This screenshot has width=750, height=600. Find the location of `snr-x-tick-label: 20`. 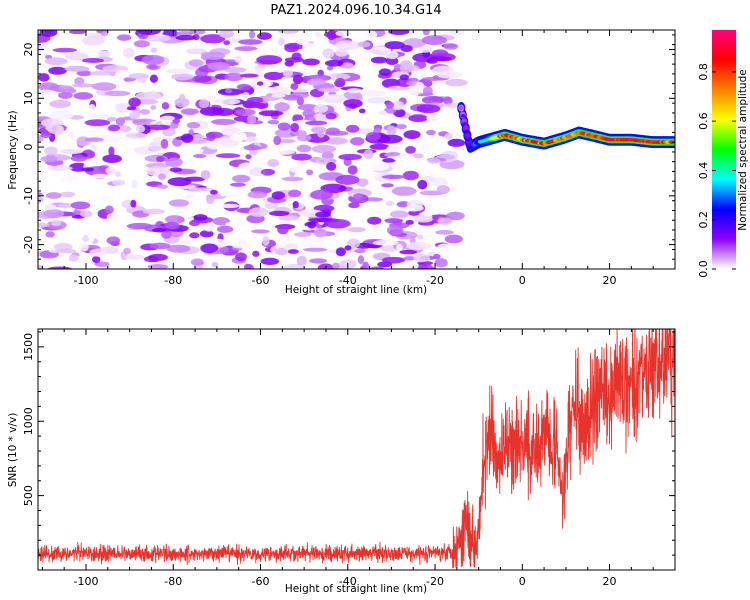

snr-x-tick-label: 20 is located at coordinates (610, 581).